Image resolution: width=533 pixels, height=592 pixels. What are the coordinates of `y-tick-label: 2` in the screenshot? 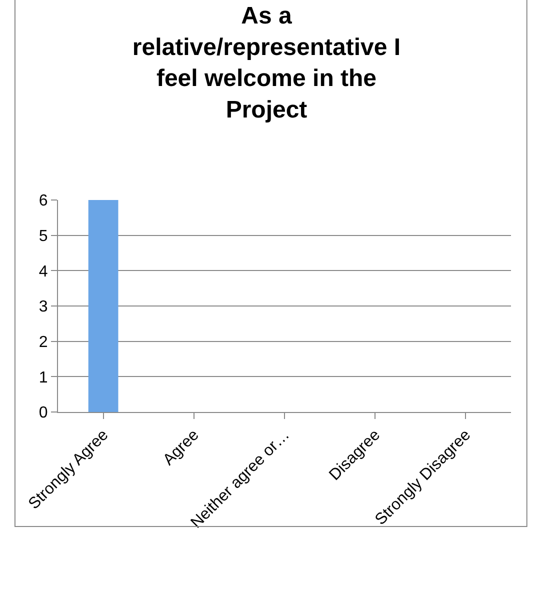 It's located at (43, 342).